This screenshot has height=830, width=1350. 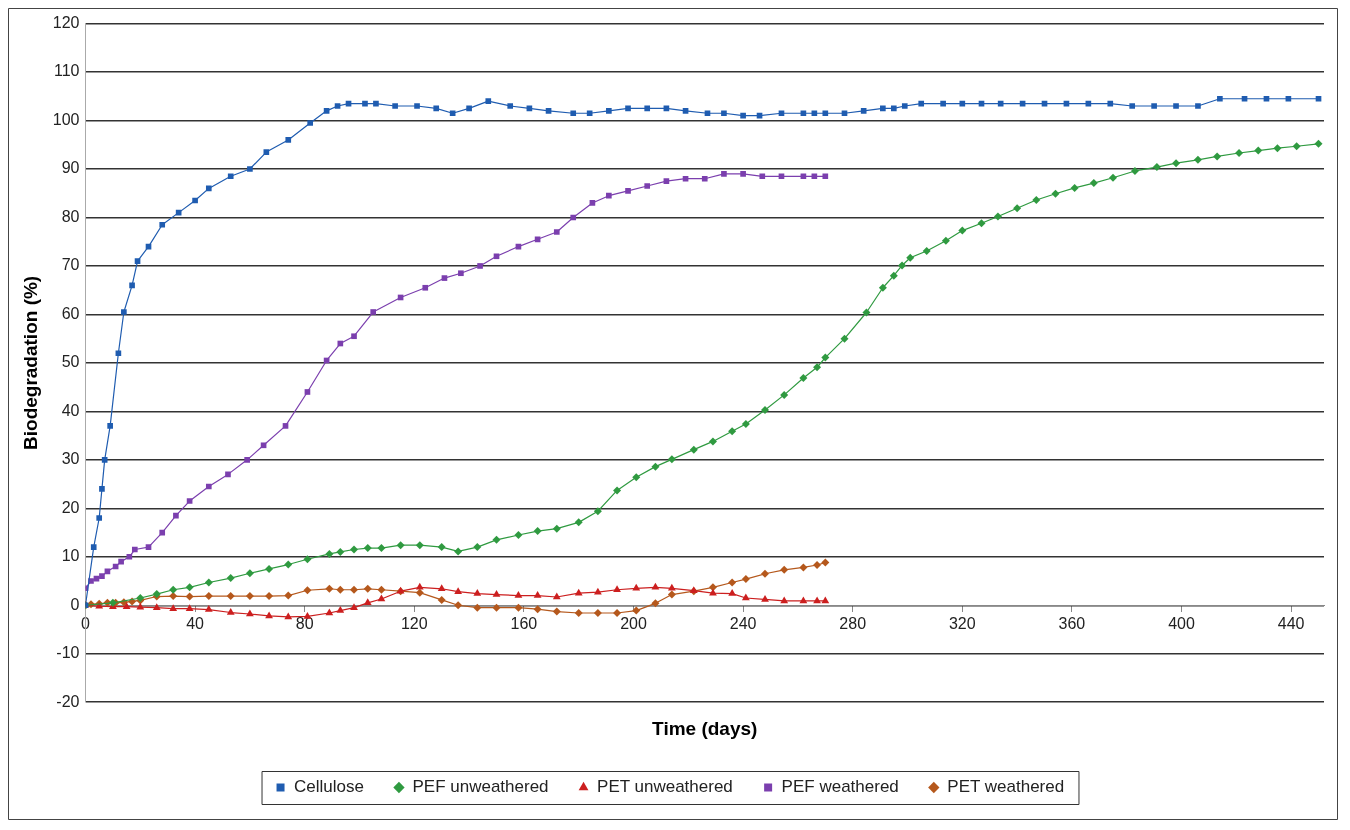 What do you see at coordinates (66, 119) in the screenshot?
I see `y-tick-label: 100` at bounding box center [66, 119].